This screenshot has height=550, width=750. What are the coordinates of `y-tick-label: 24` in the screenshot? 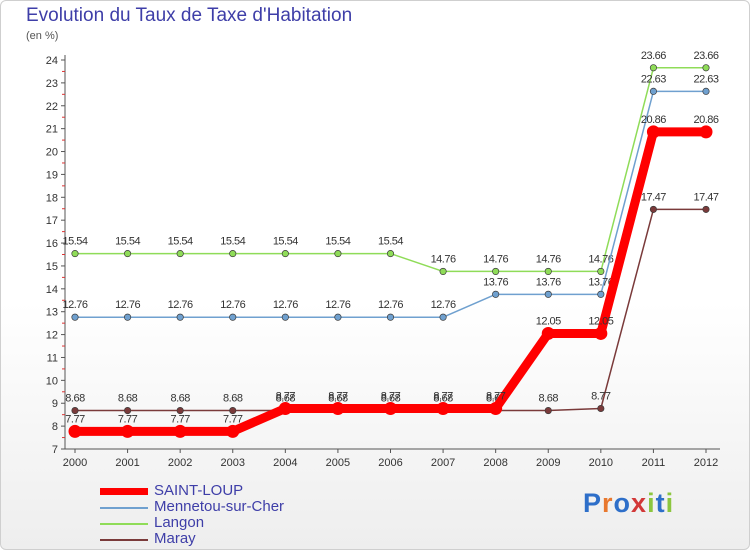 It's located at (52, 61).